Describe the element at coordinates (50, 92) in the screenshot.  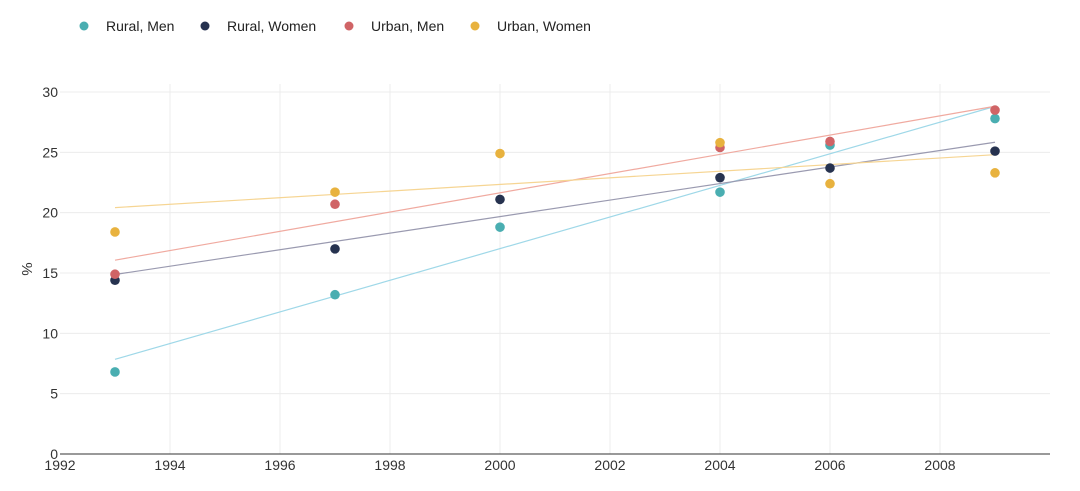
I see `y-tick-label: 30` at that location.